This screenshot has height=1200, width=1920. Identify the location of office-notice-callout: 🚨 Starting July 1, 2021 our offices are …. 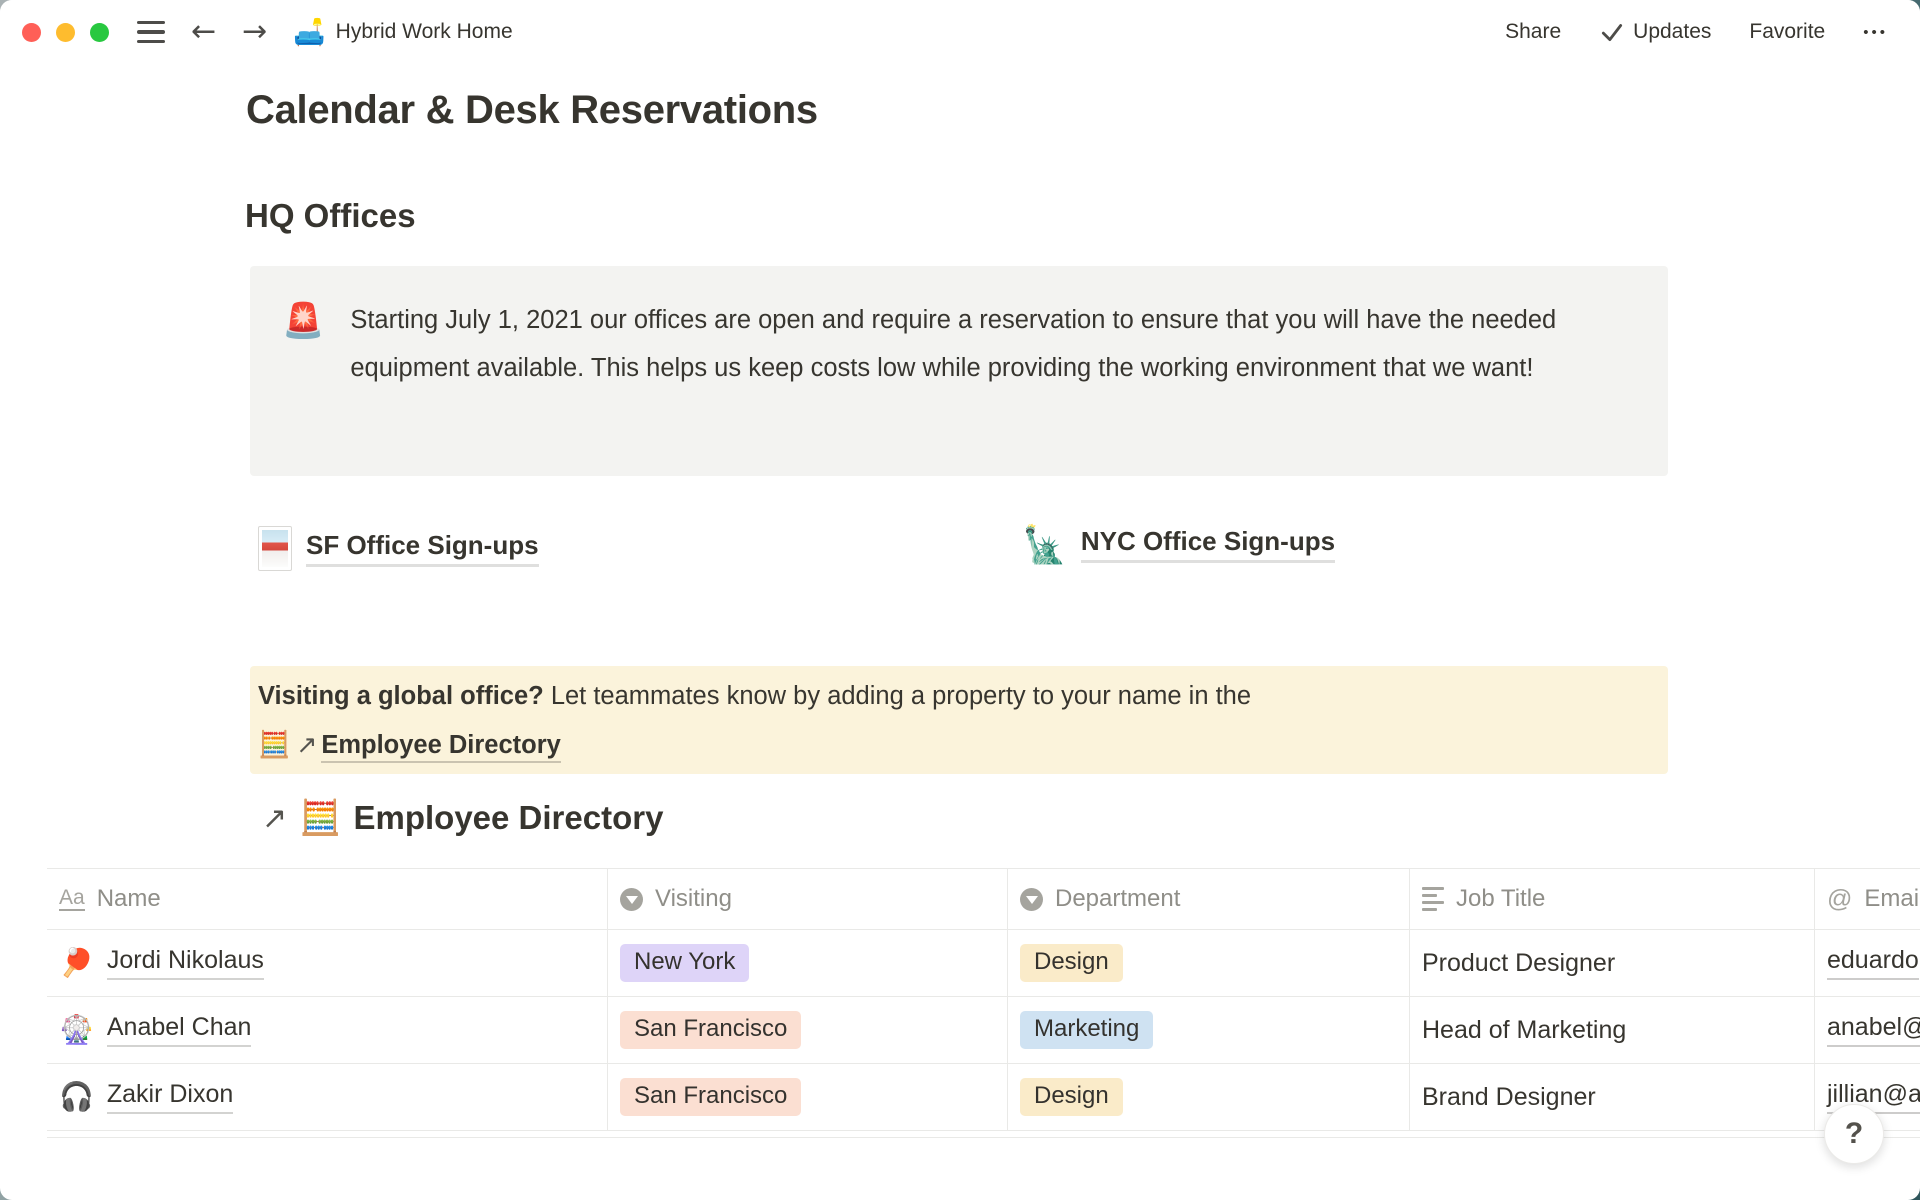
(959, 371).